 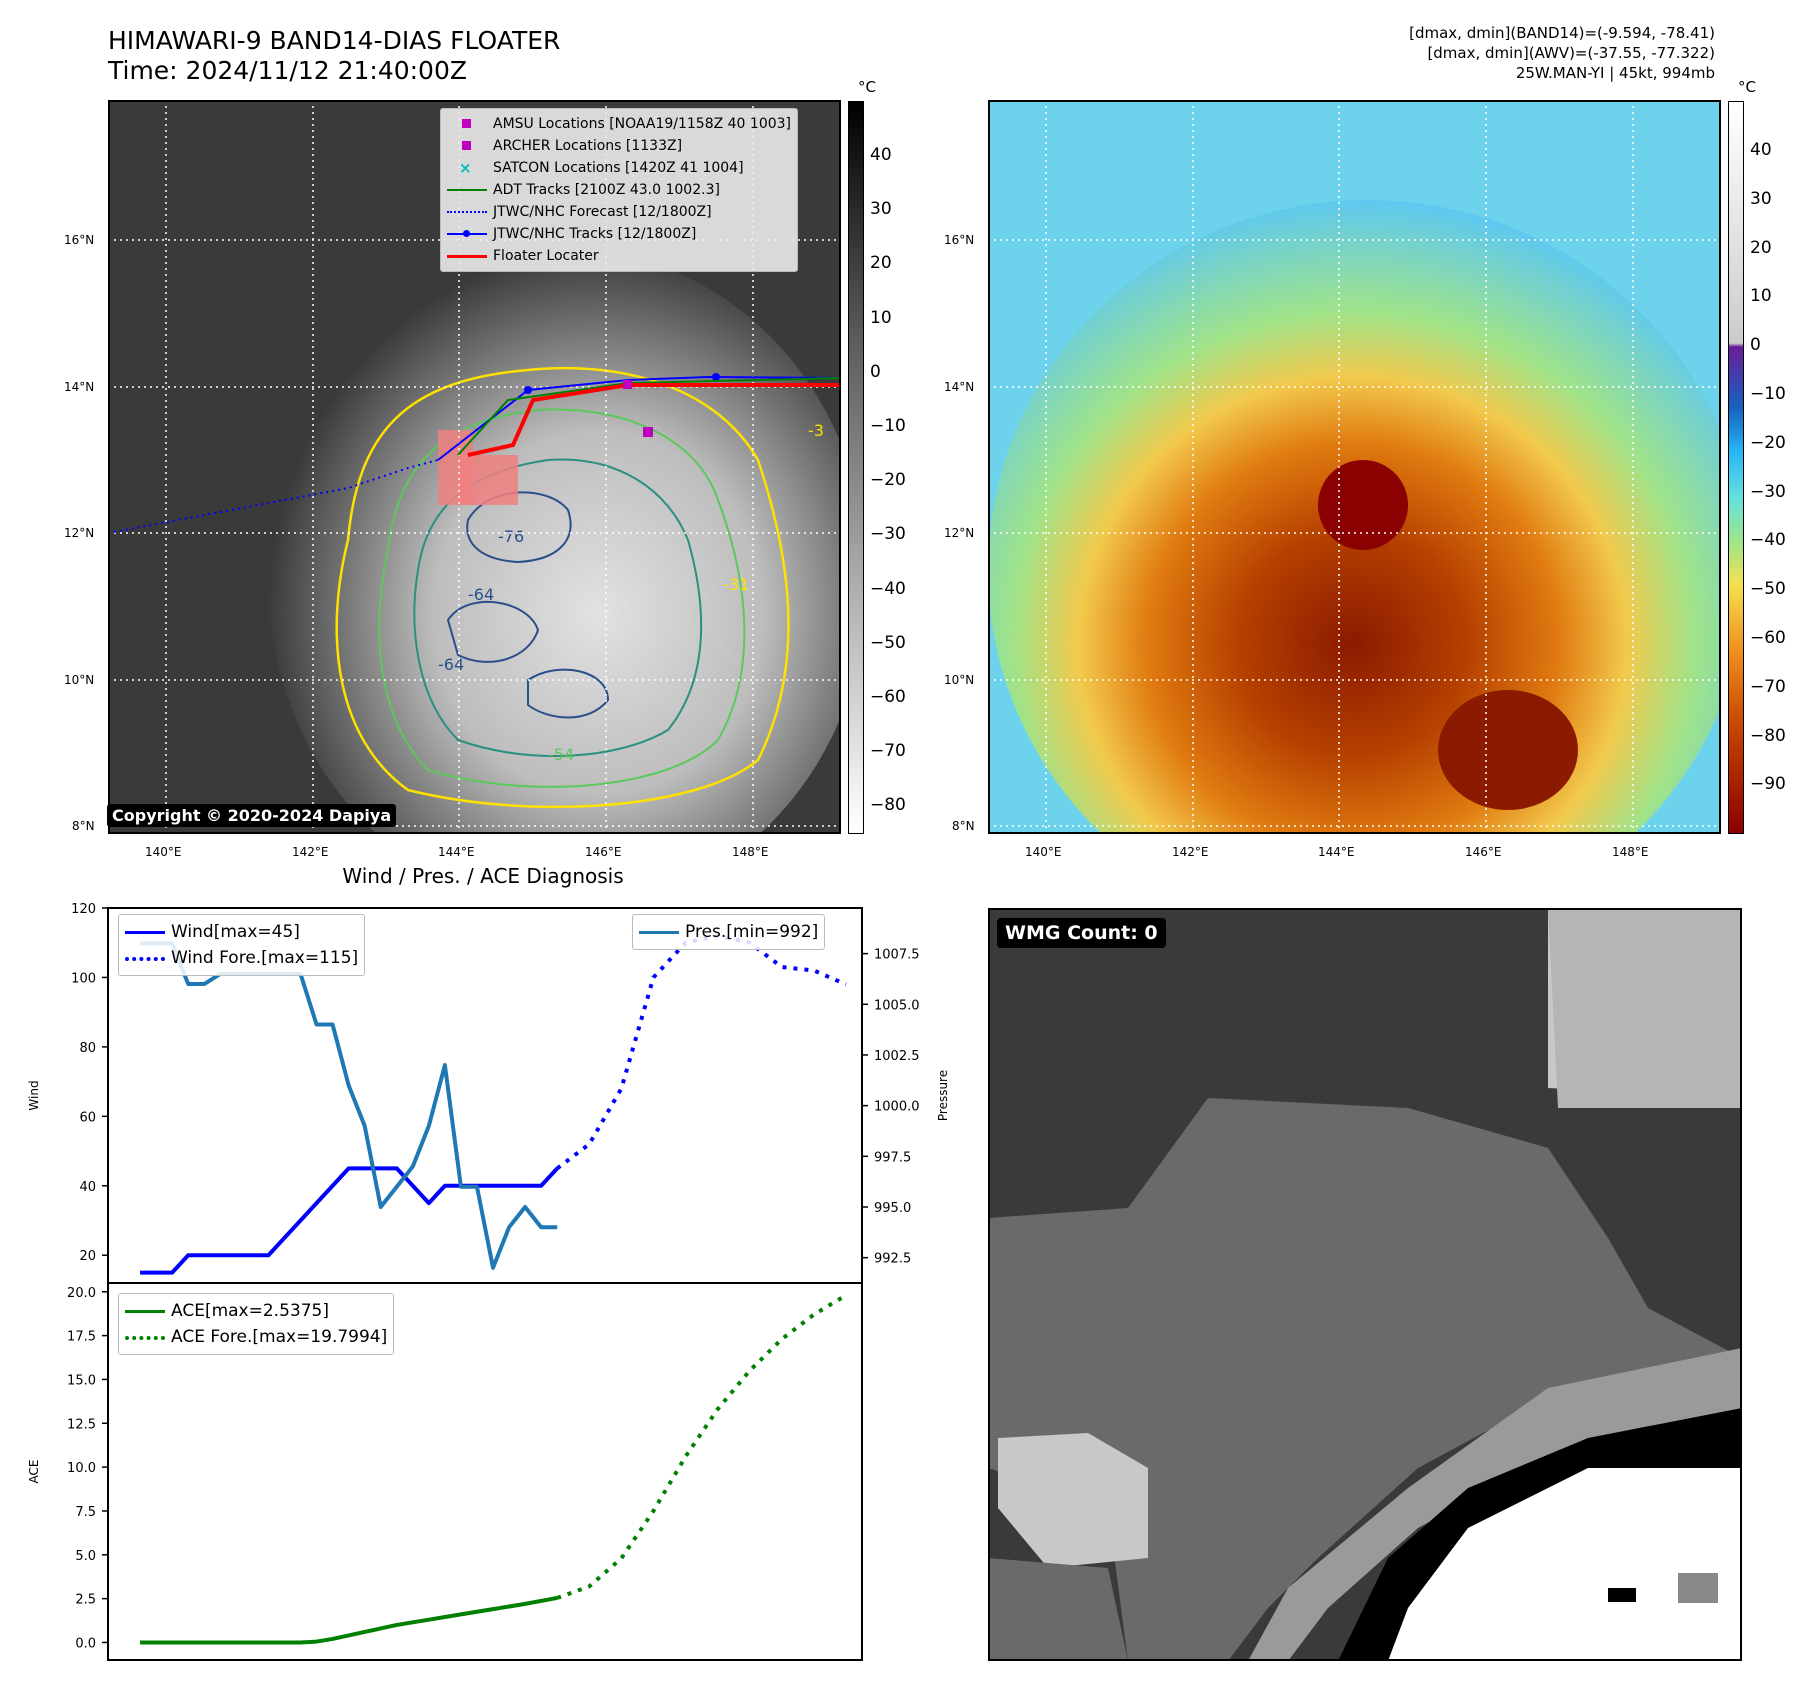 What do you see at coordinates (483, 876) in the screenshot?
I see `diagnosis-title: Wind / Pres. / ACE Diagnosis` at bounding box center [483, 876].